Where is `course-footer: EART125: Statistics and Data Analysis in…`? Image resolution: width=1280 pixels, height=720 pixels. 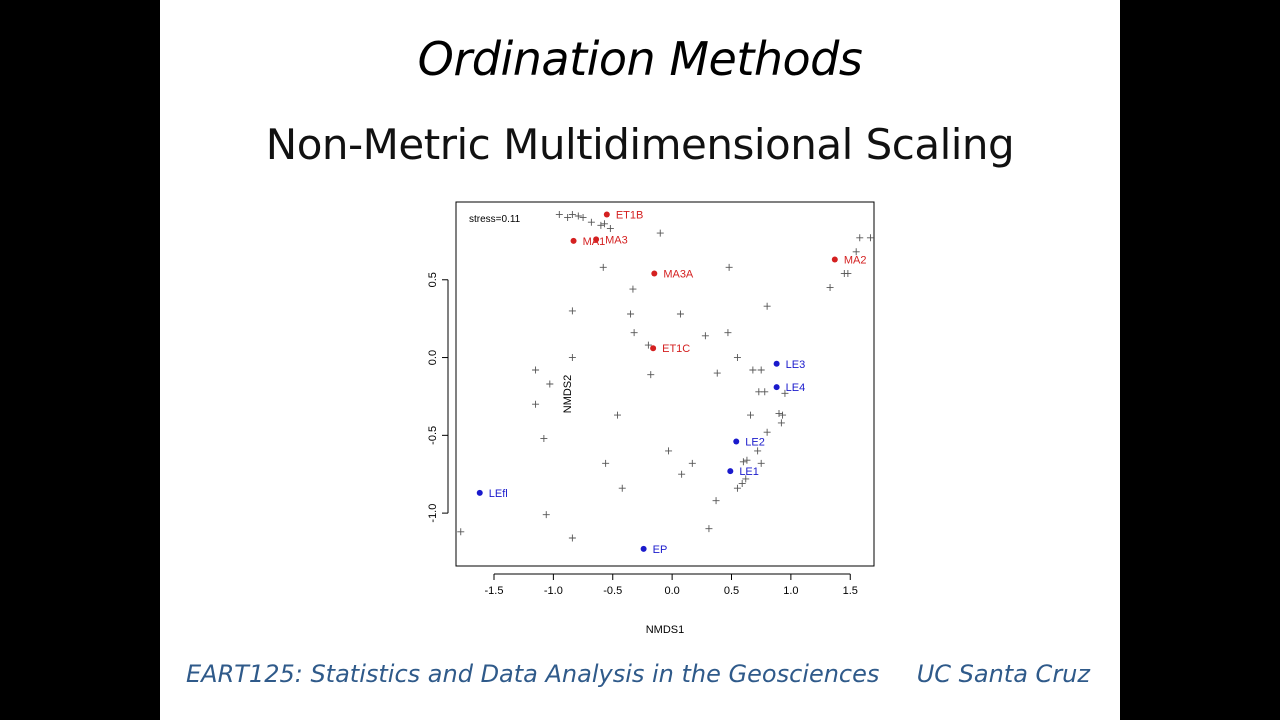 course-footer: EART125: Statistics and Data Analysis in… is located at coordinates (533, 674).